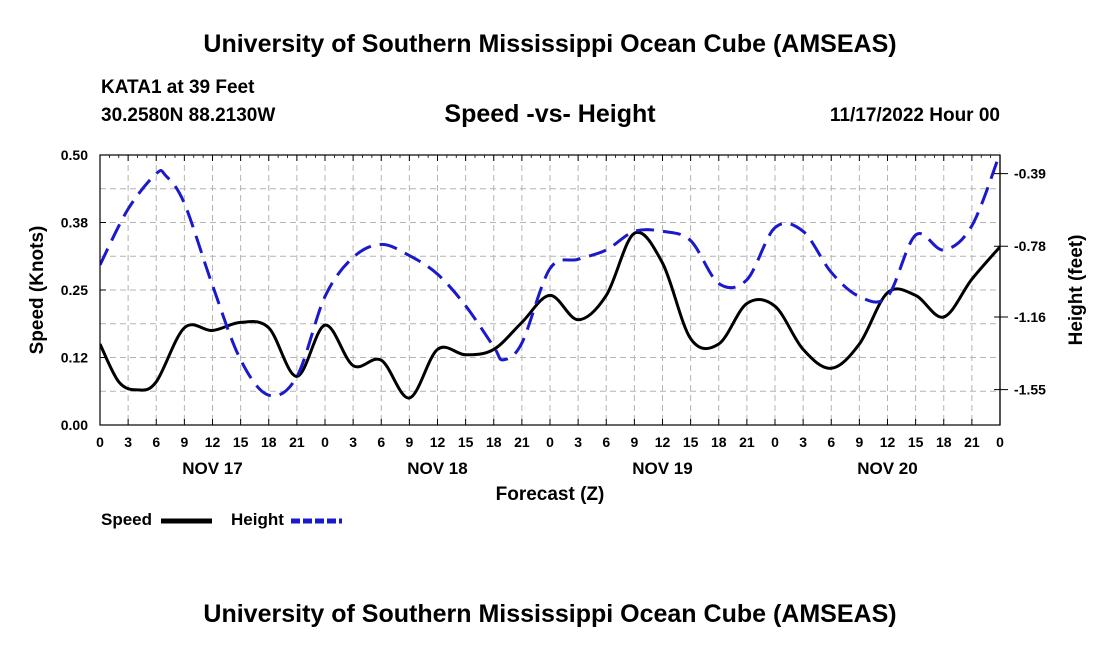  I want to click on station-coordinates: 30.2580N 88.2130W, so click(188, 115).